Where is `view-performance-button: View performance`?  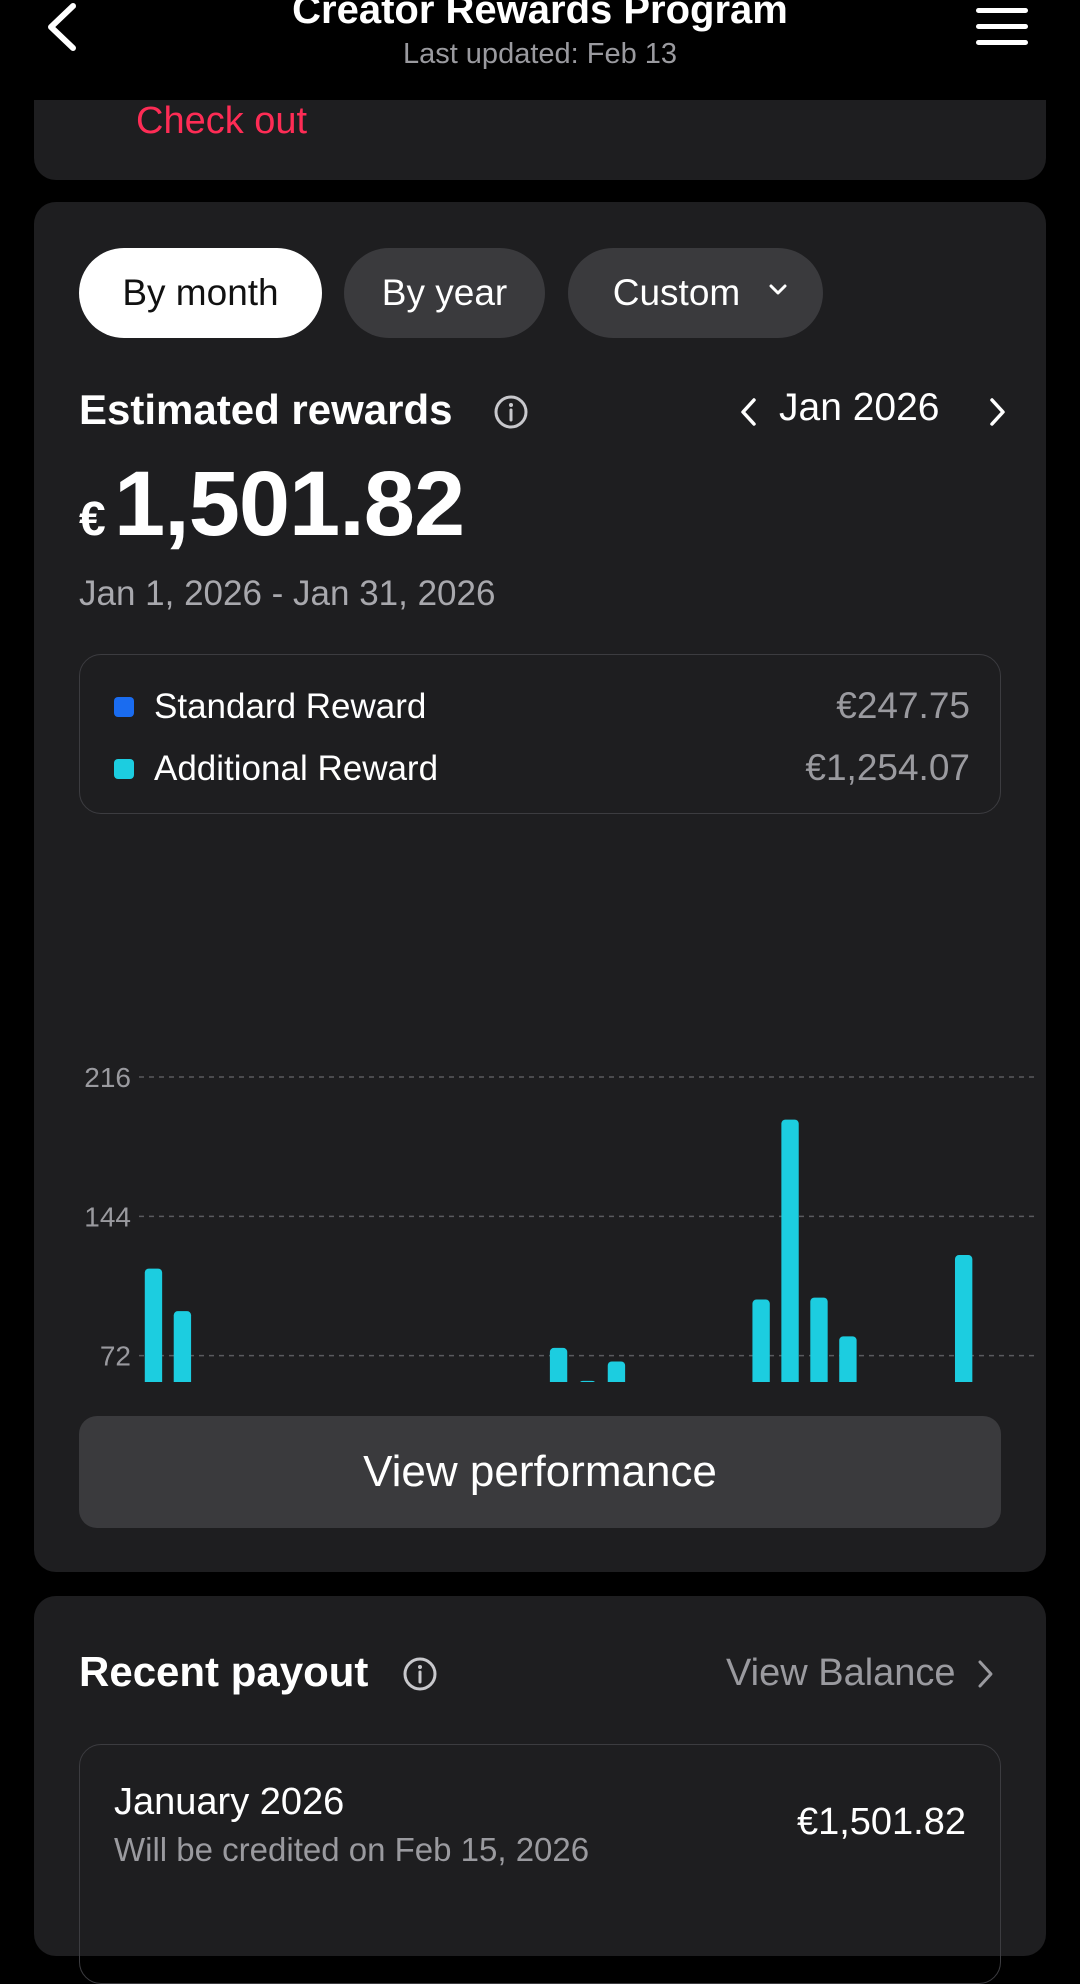
view-performance-button: View performance is located at coordinates (540, 1472).